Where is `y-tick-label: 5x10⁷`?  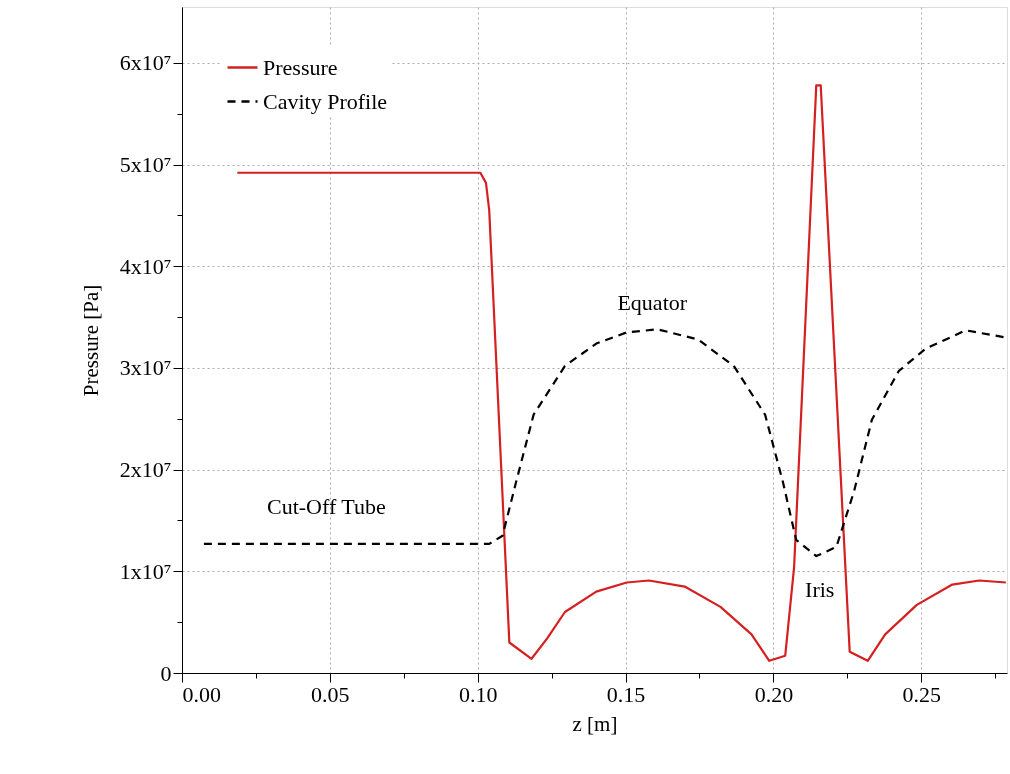
y-tick-label: 5x10⁷ is located at coordinates (145, 165).